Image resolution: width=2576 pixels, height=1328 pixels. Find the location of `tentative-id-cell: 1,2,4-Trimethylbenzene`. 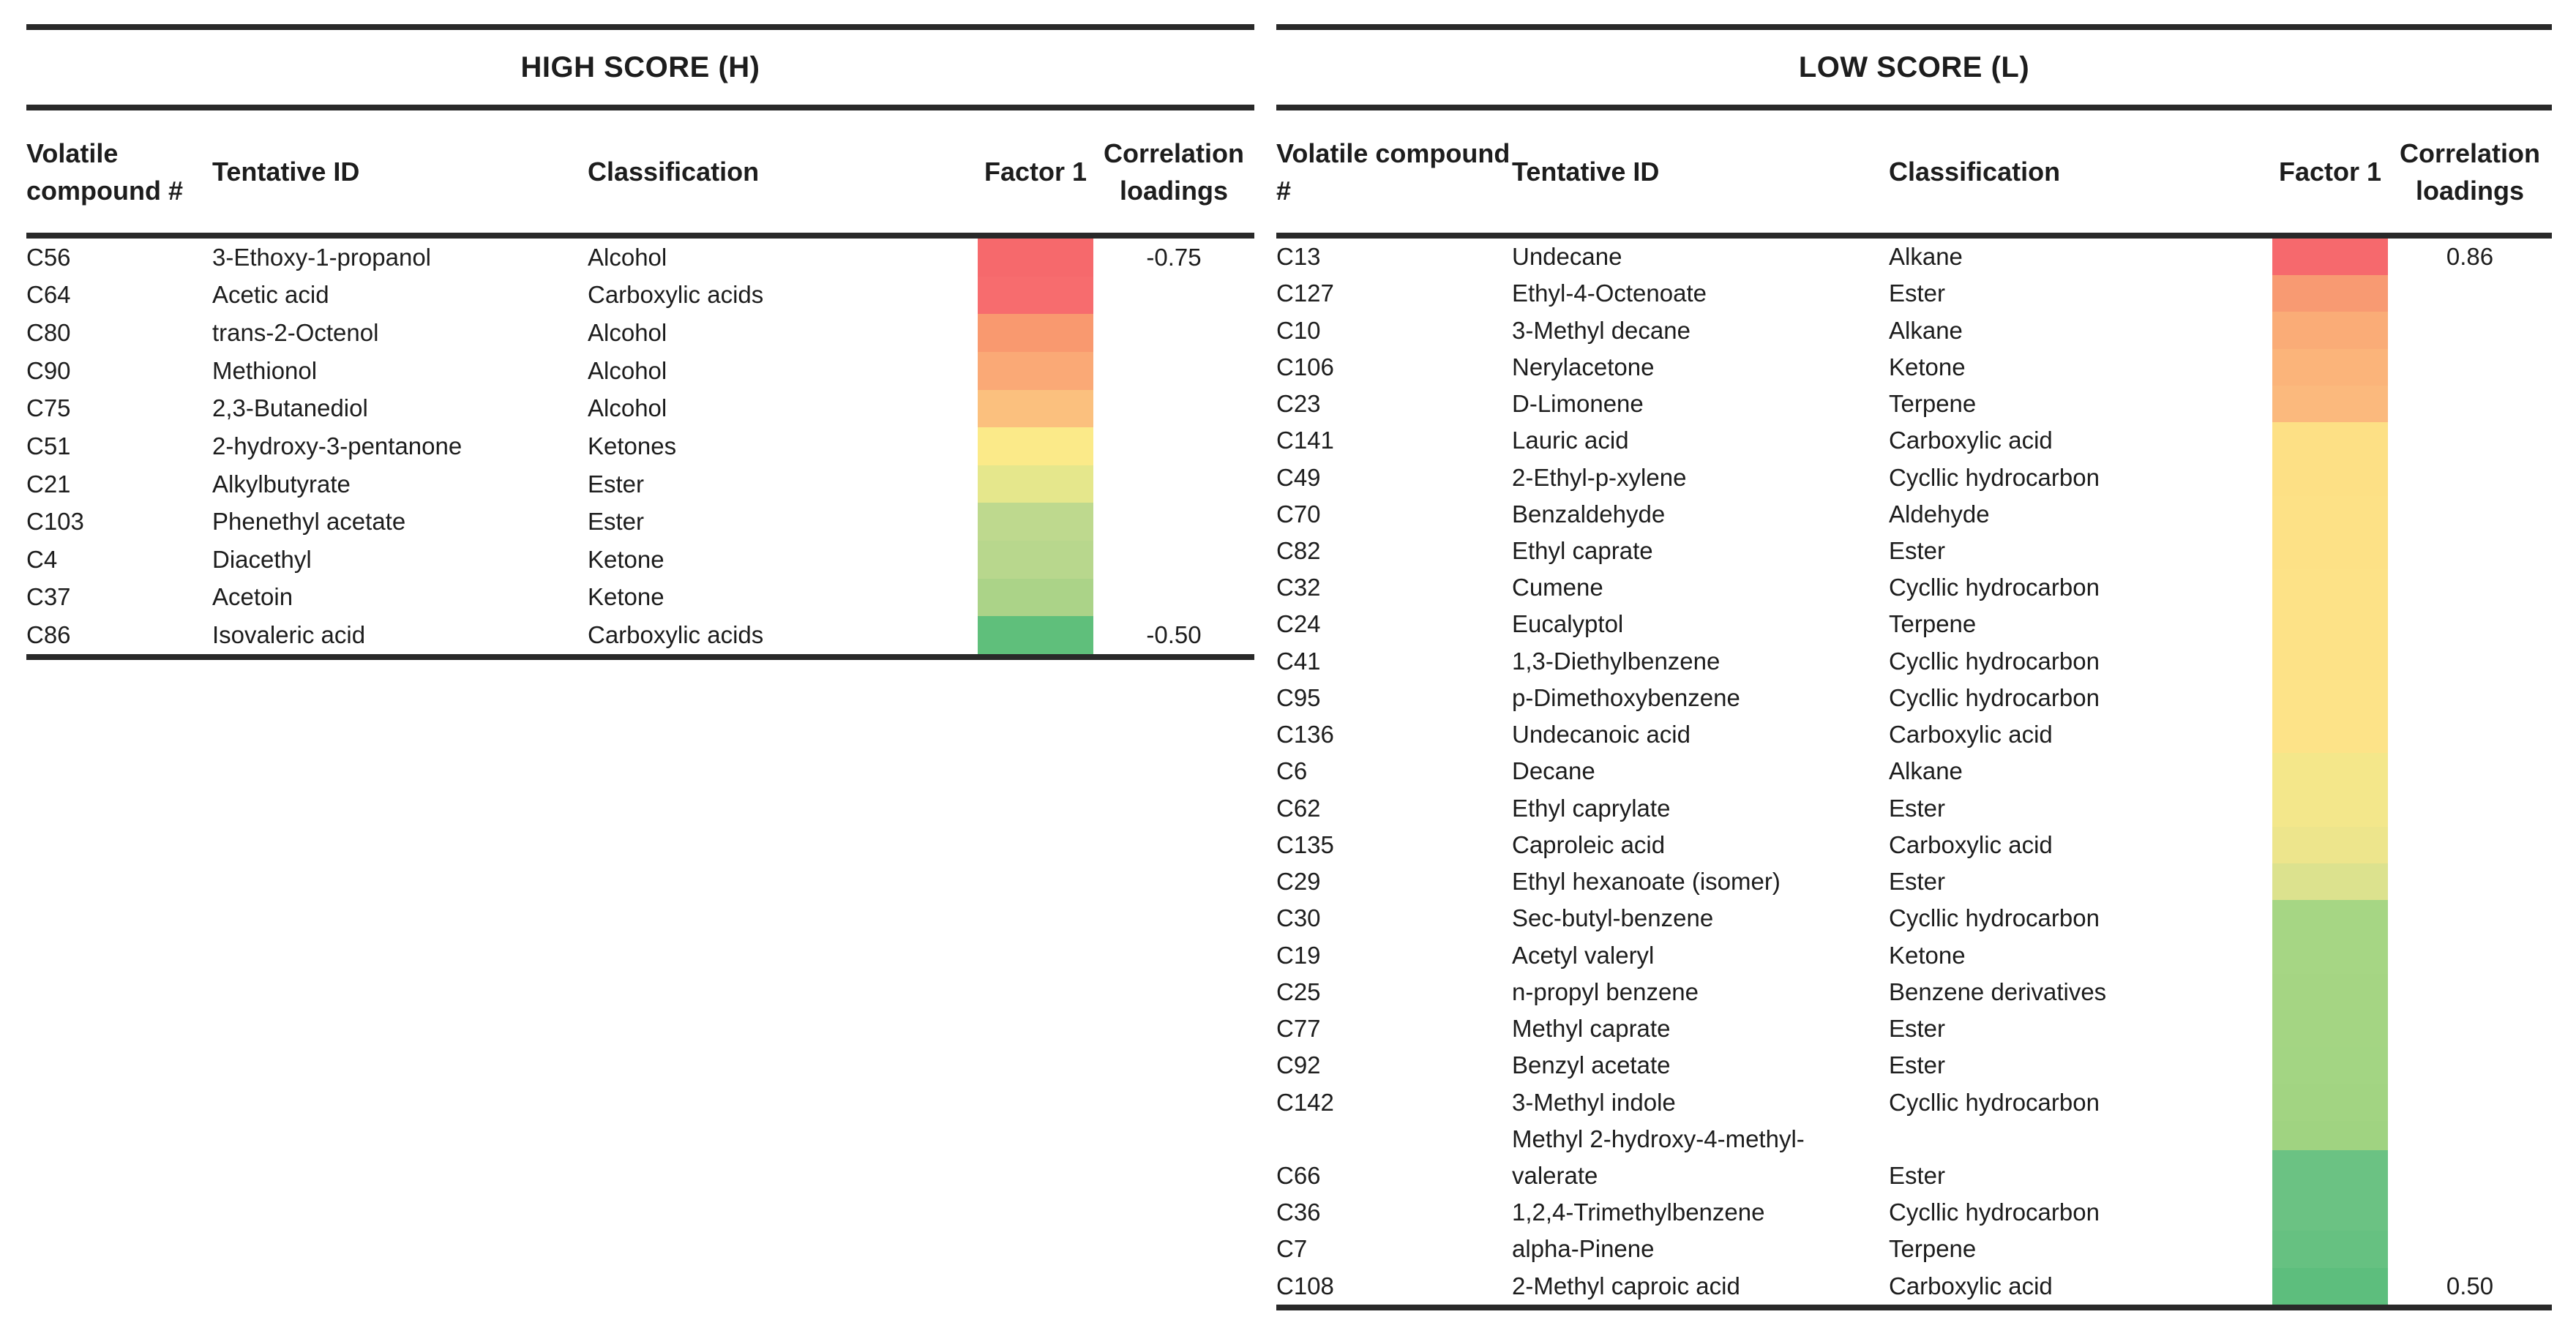

tentative-id-cell: 1,2,4-Trimethylbenzene is located at coordinates (1638, 1212).